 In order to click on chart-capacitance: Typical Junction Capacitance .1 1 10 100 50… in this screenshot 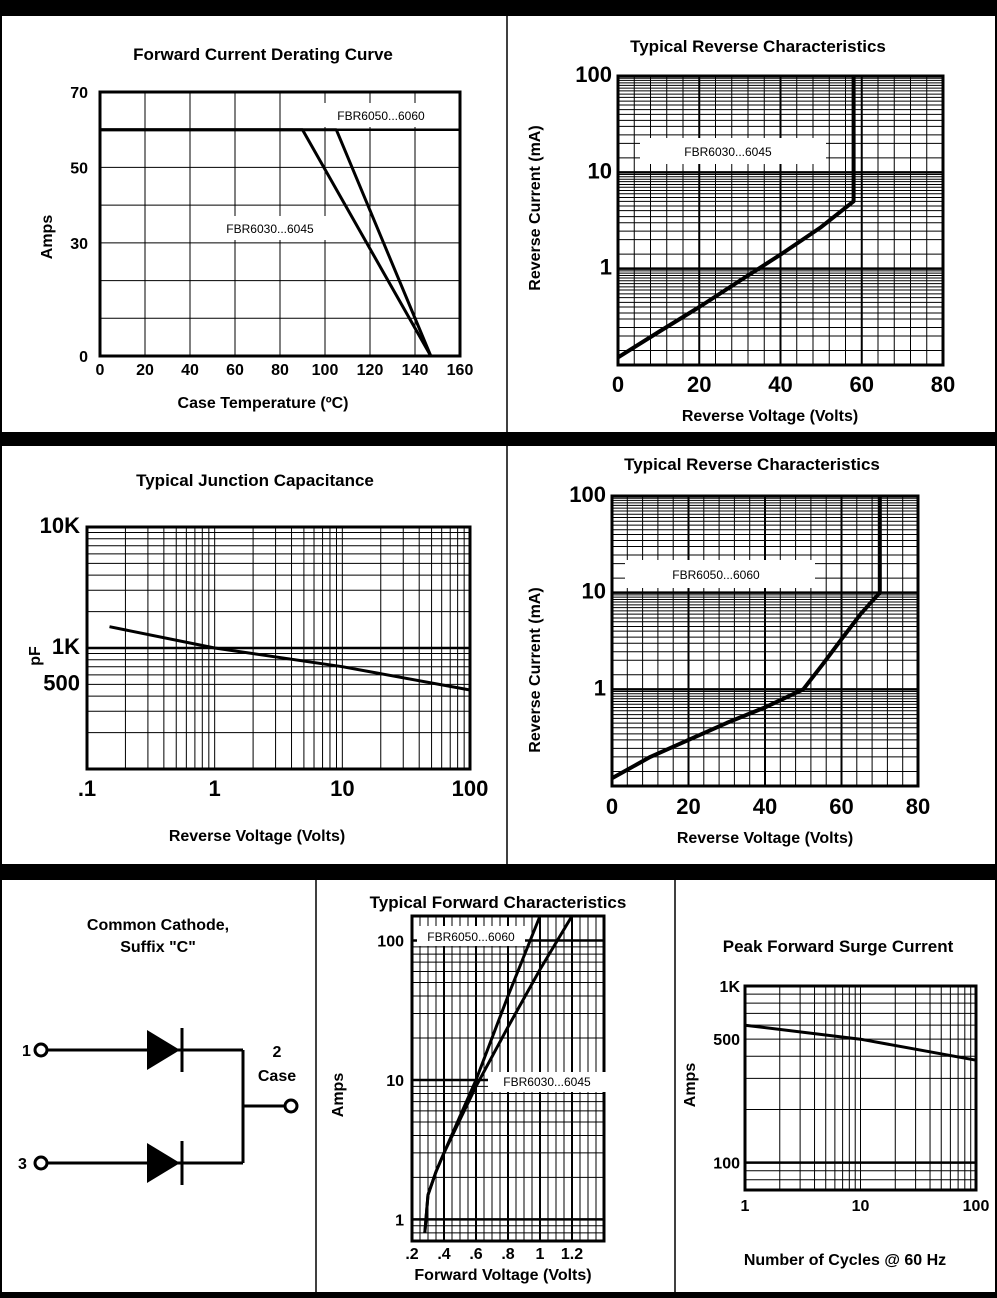, I will do `click(257, 658)`.